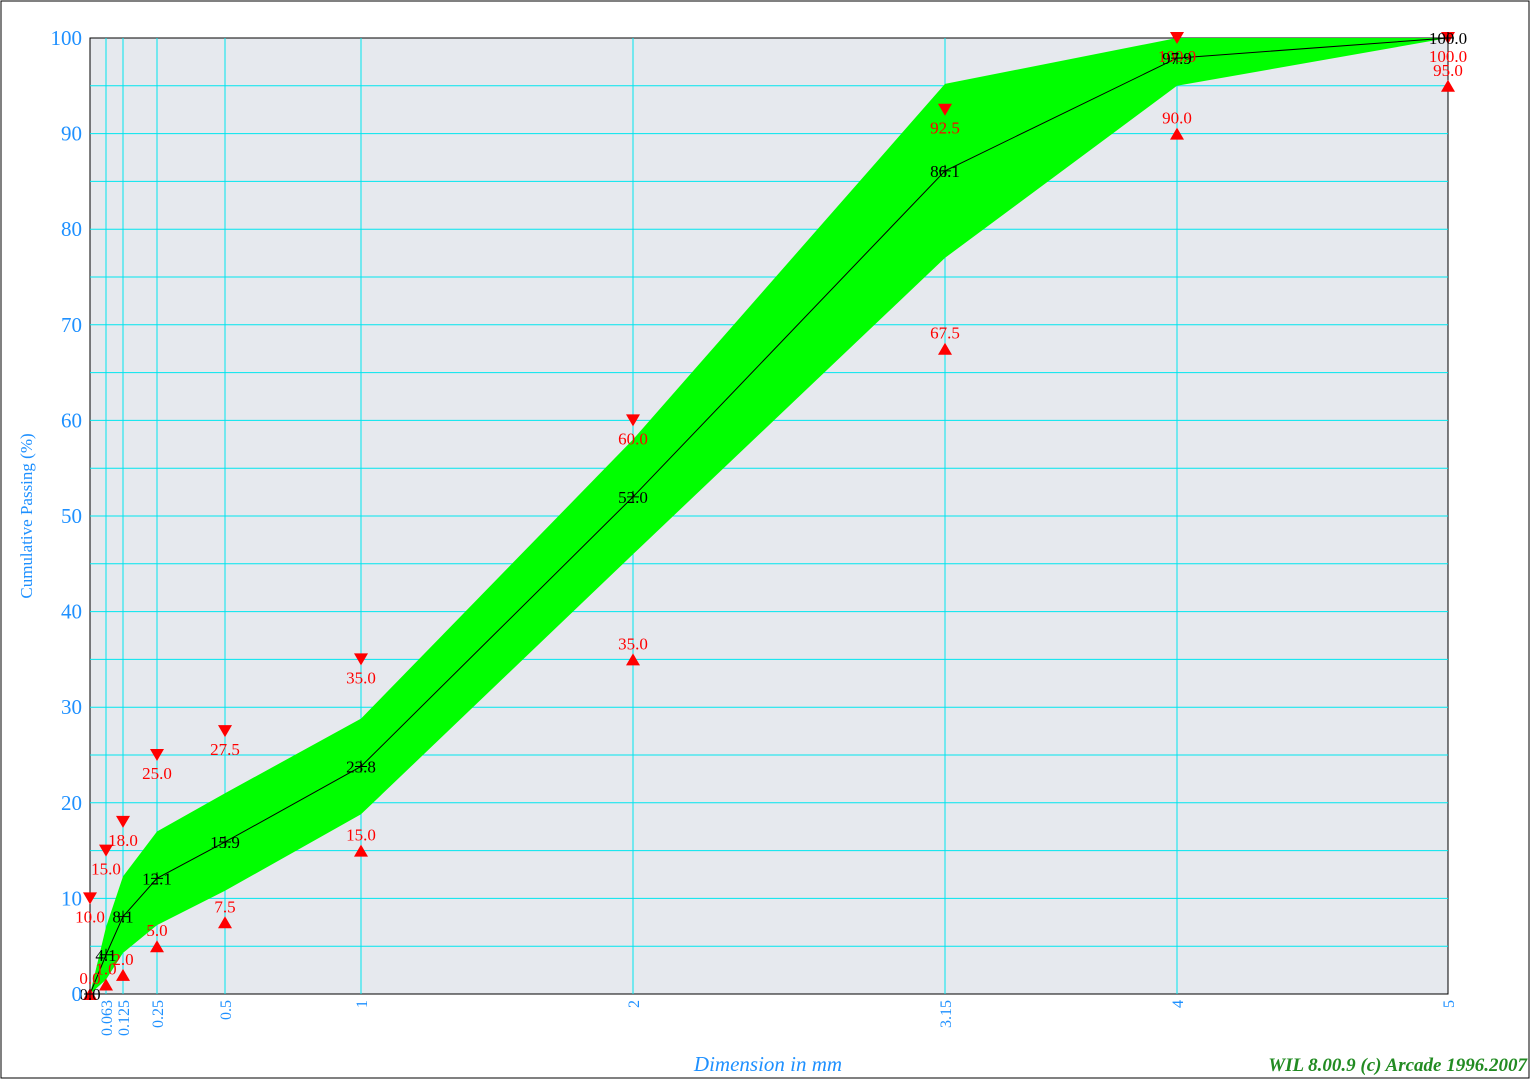 Image resolution: width=1530 pixels, height=1079 pixels. Describe the element at coordinates (1177, 118) in the screenshot. I see `lower-limit-label: 90.0` at that location.